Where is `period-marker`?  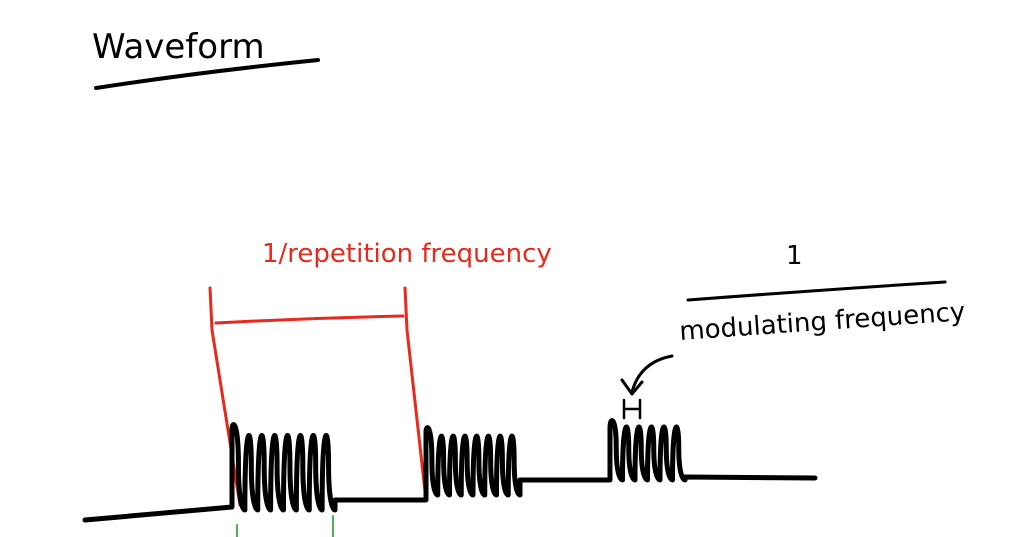
period-marker is located at coordinates (632, 409).